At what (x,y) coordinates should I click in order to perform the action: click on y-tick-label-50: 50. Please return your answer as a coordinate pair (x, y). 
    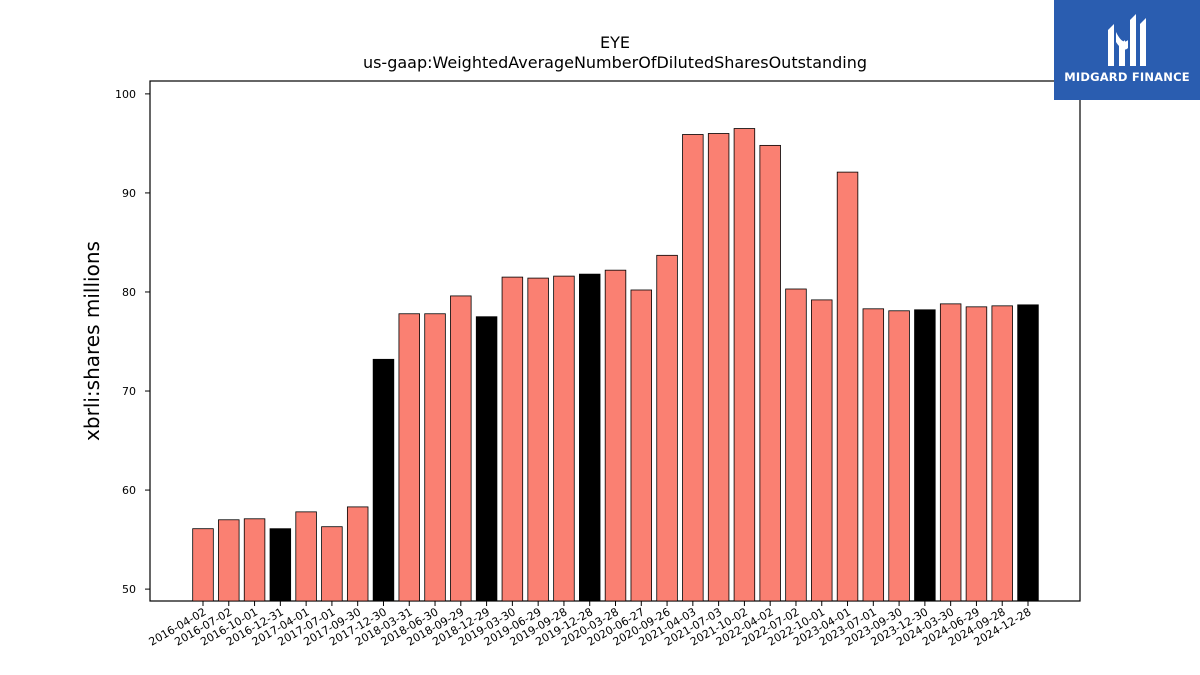
    Looking at the image, I should click on (129, 589).